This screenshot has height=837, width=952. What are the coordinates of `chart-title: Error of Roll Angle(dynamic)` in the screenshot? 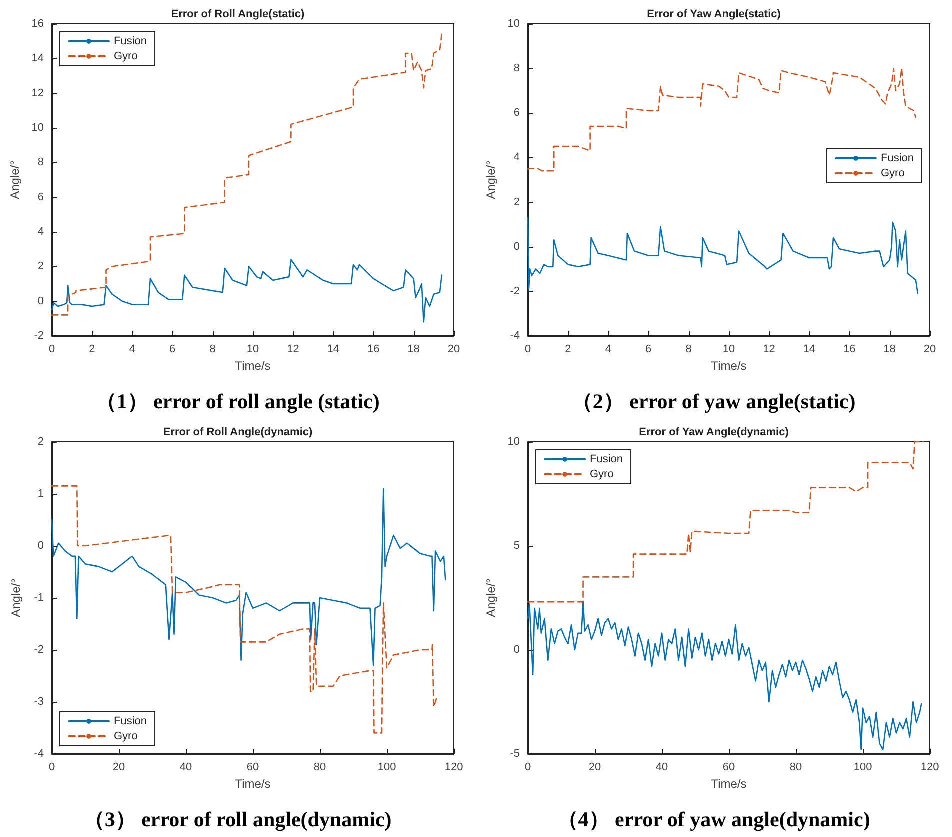 It's located at (238, 432).